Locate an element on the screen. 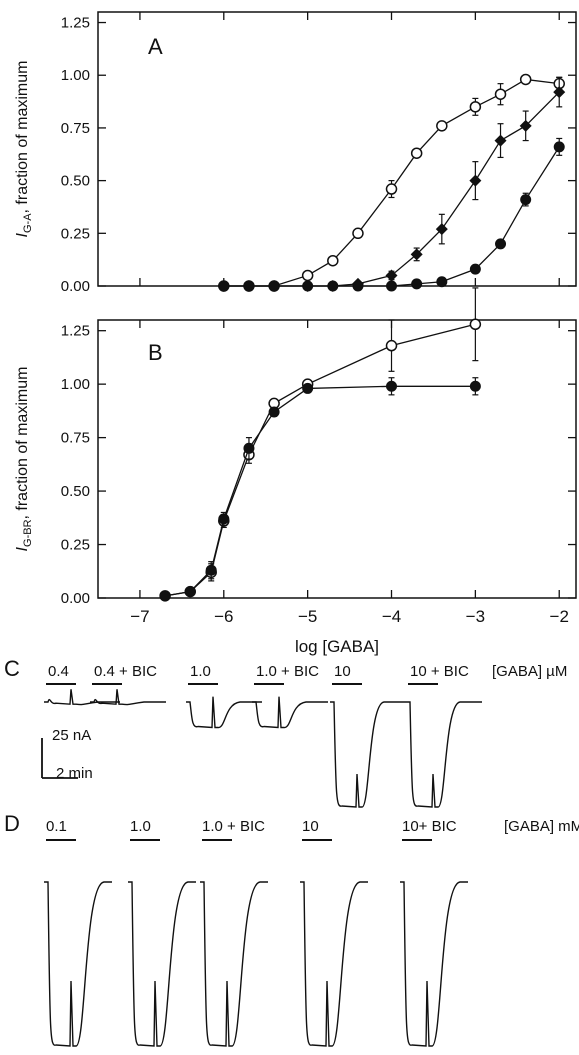 The width and height of the screenshot is (579, 1055). y-axis-title-symbol: I is located at coordinates (22, 548).